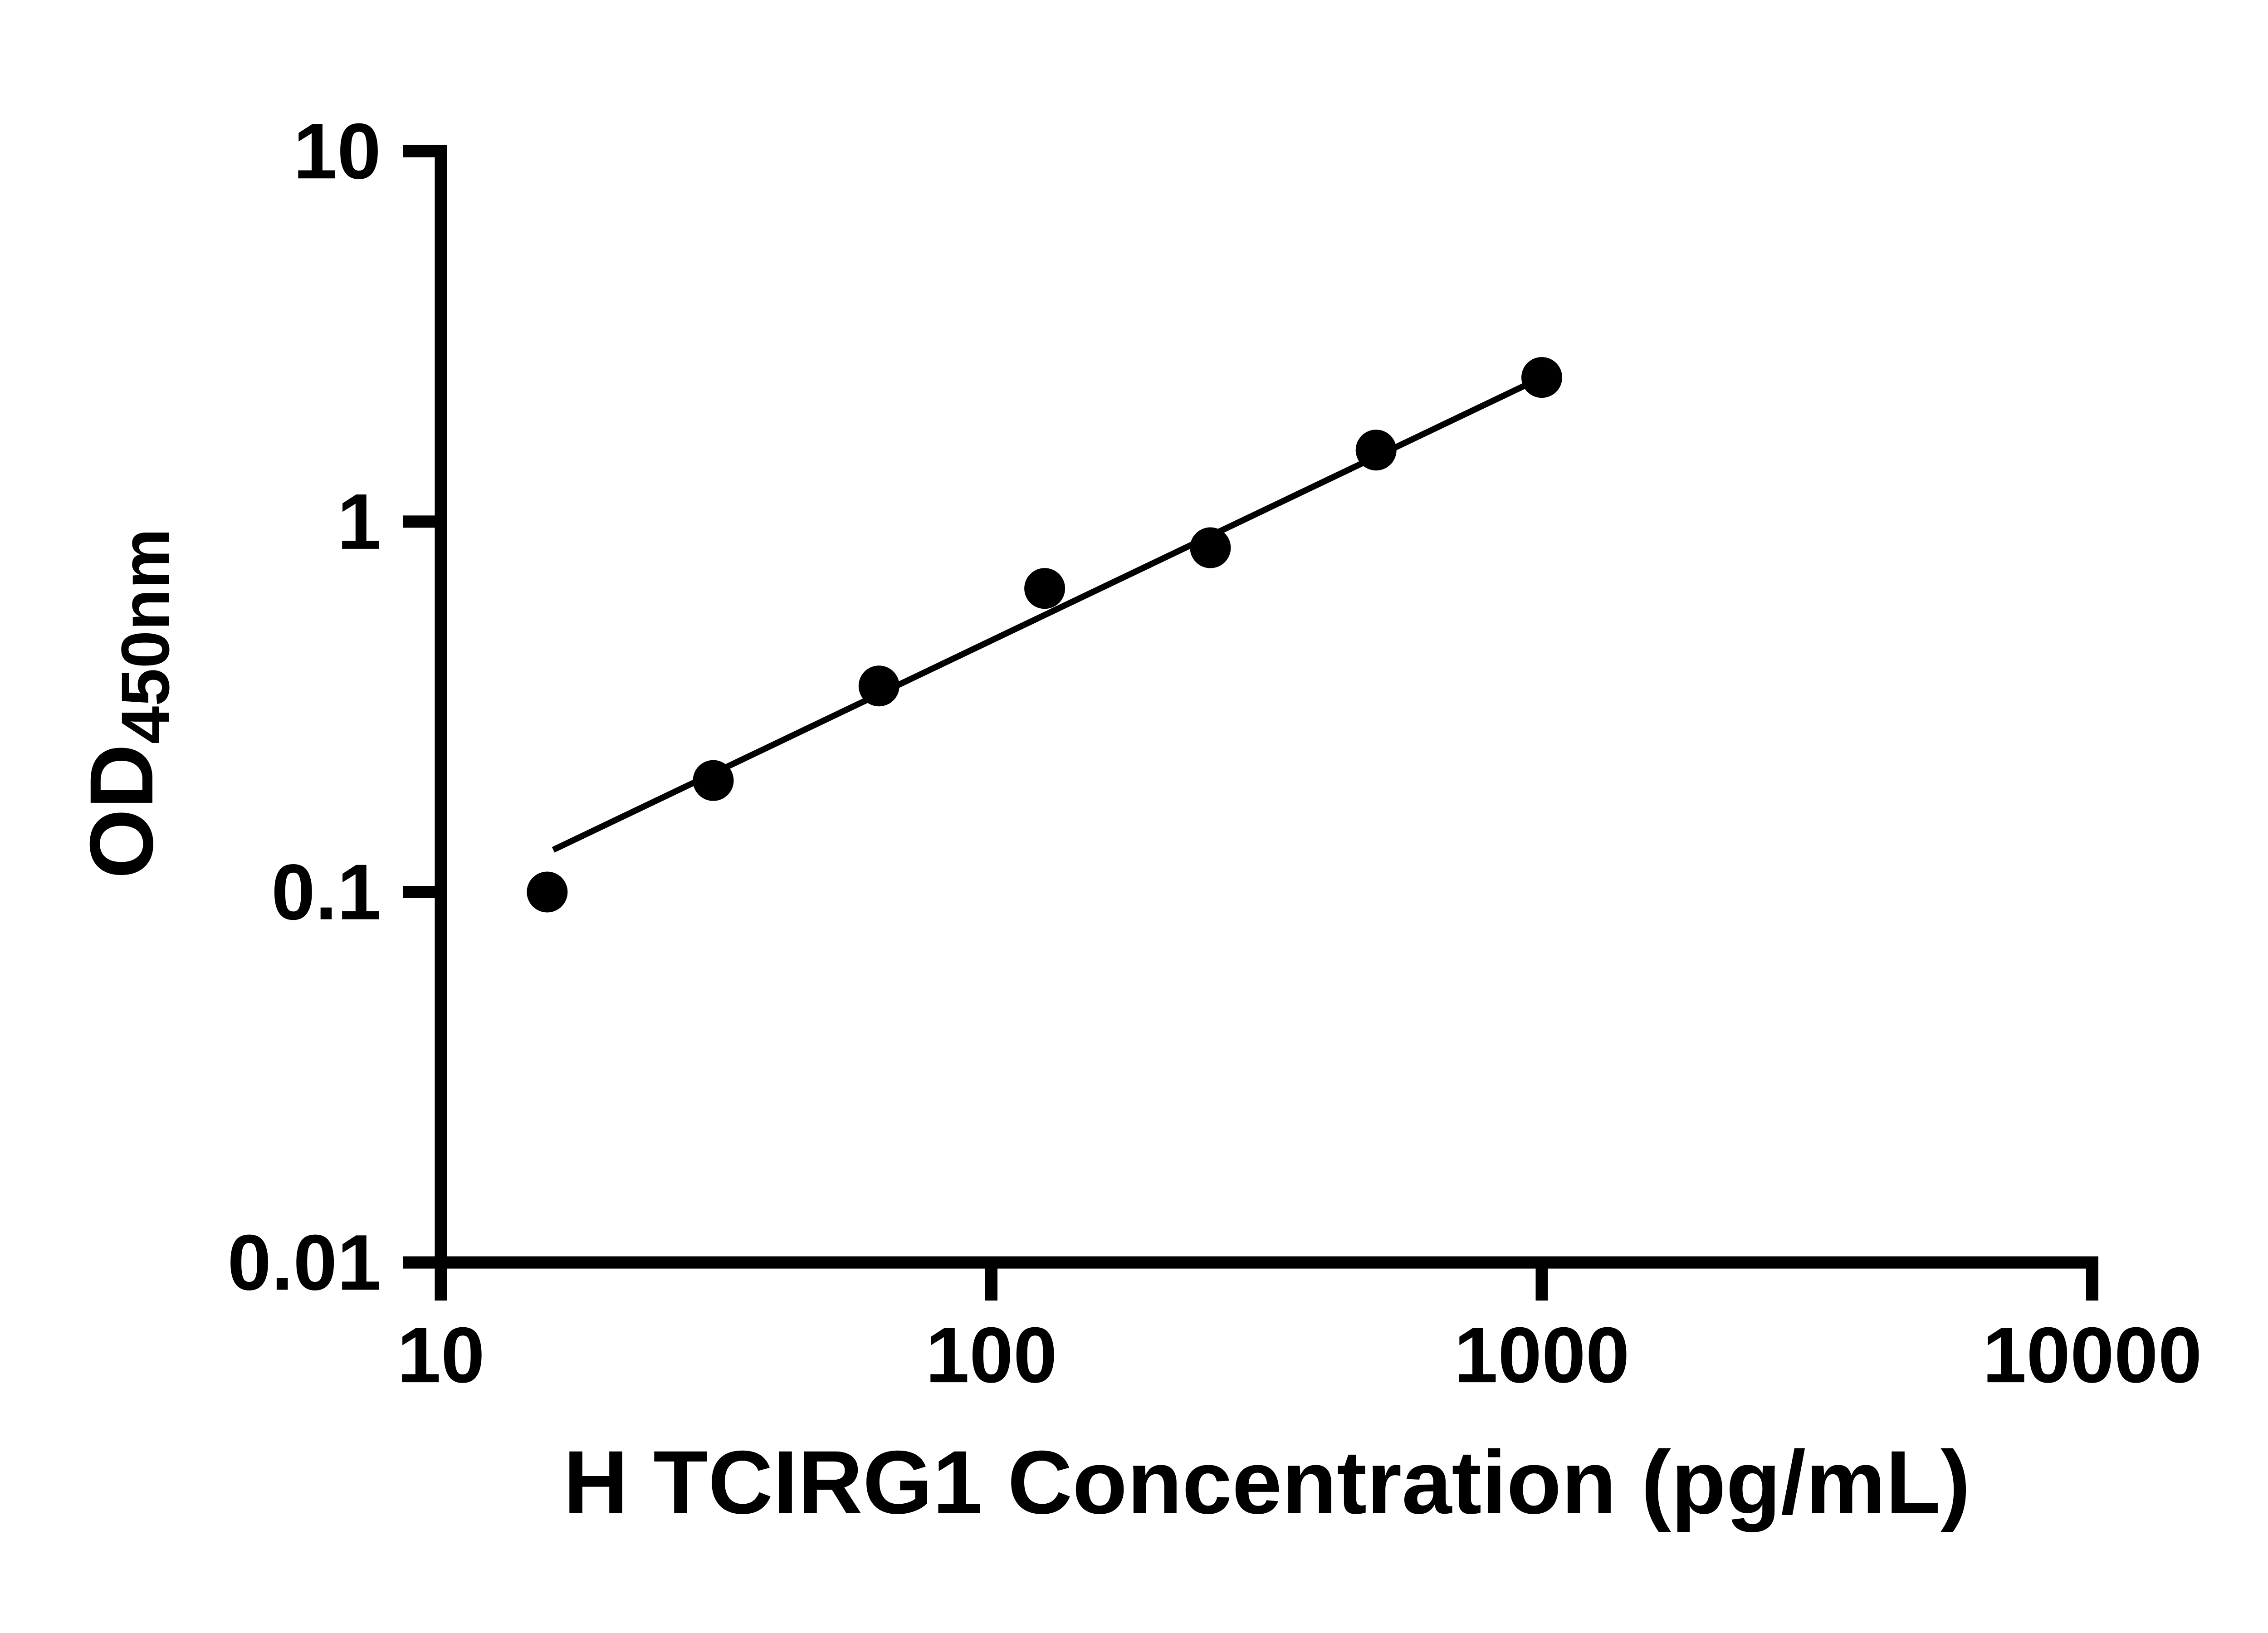 This screenshot has width=2268, height=1633. I want to click on x-tick-label: 10000, so click(2092, 1354).